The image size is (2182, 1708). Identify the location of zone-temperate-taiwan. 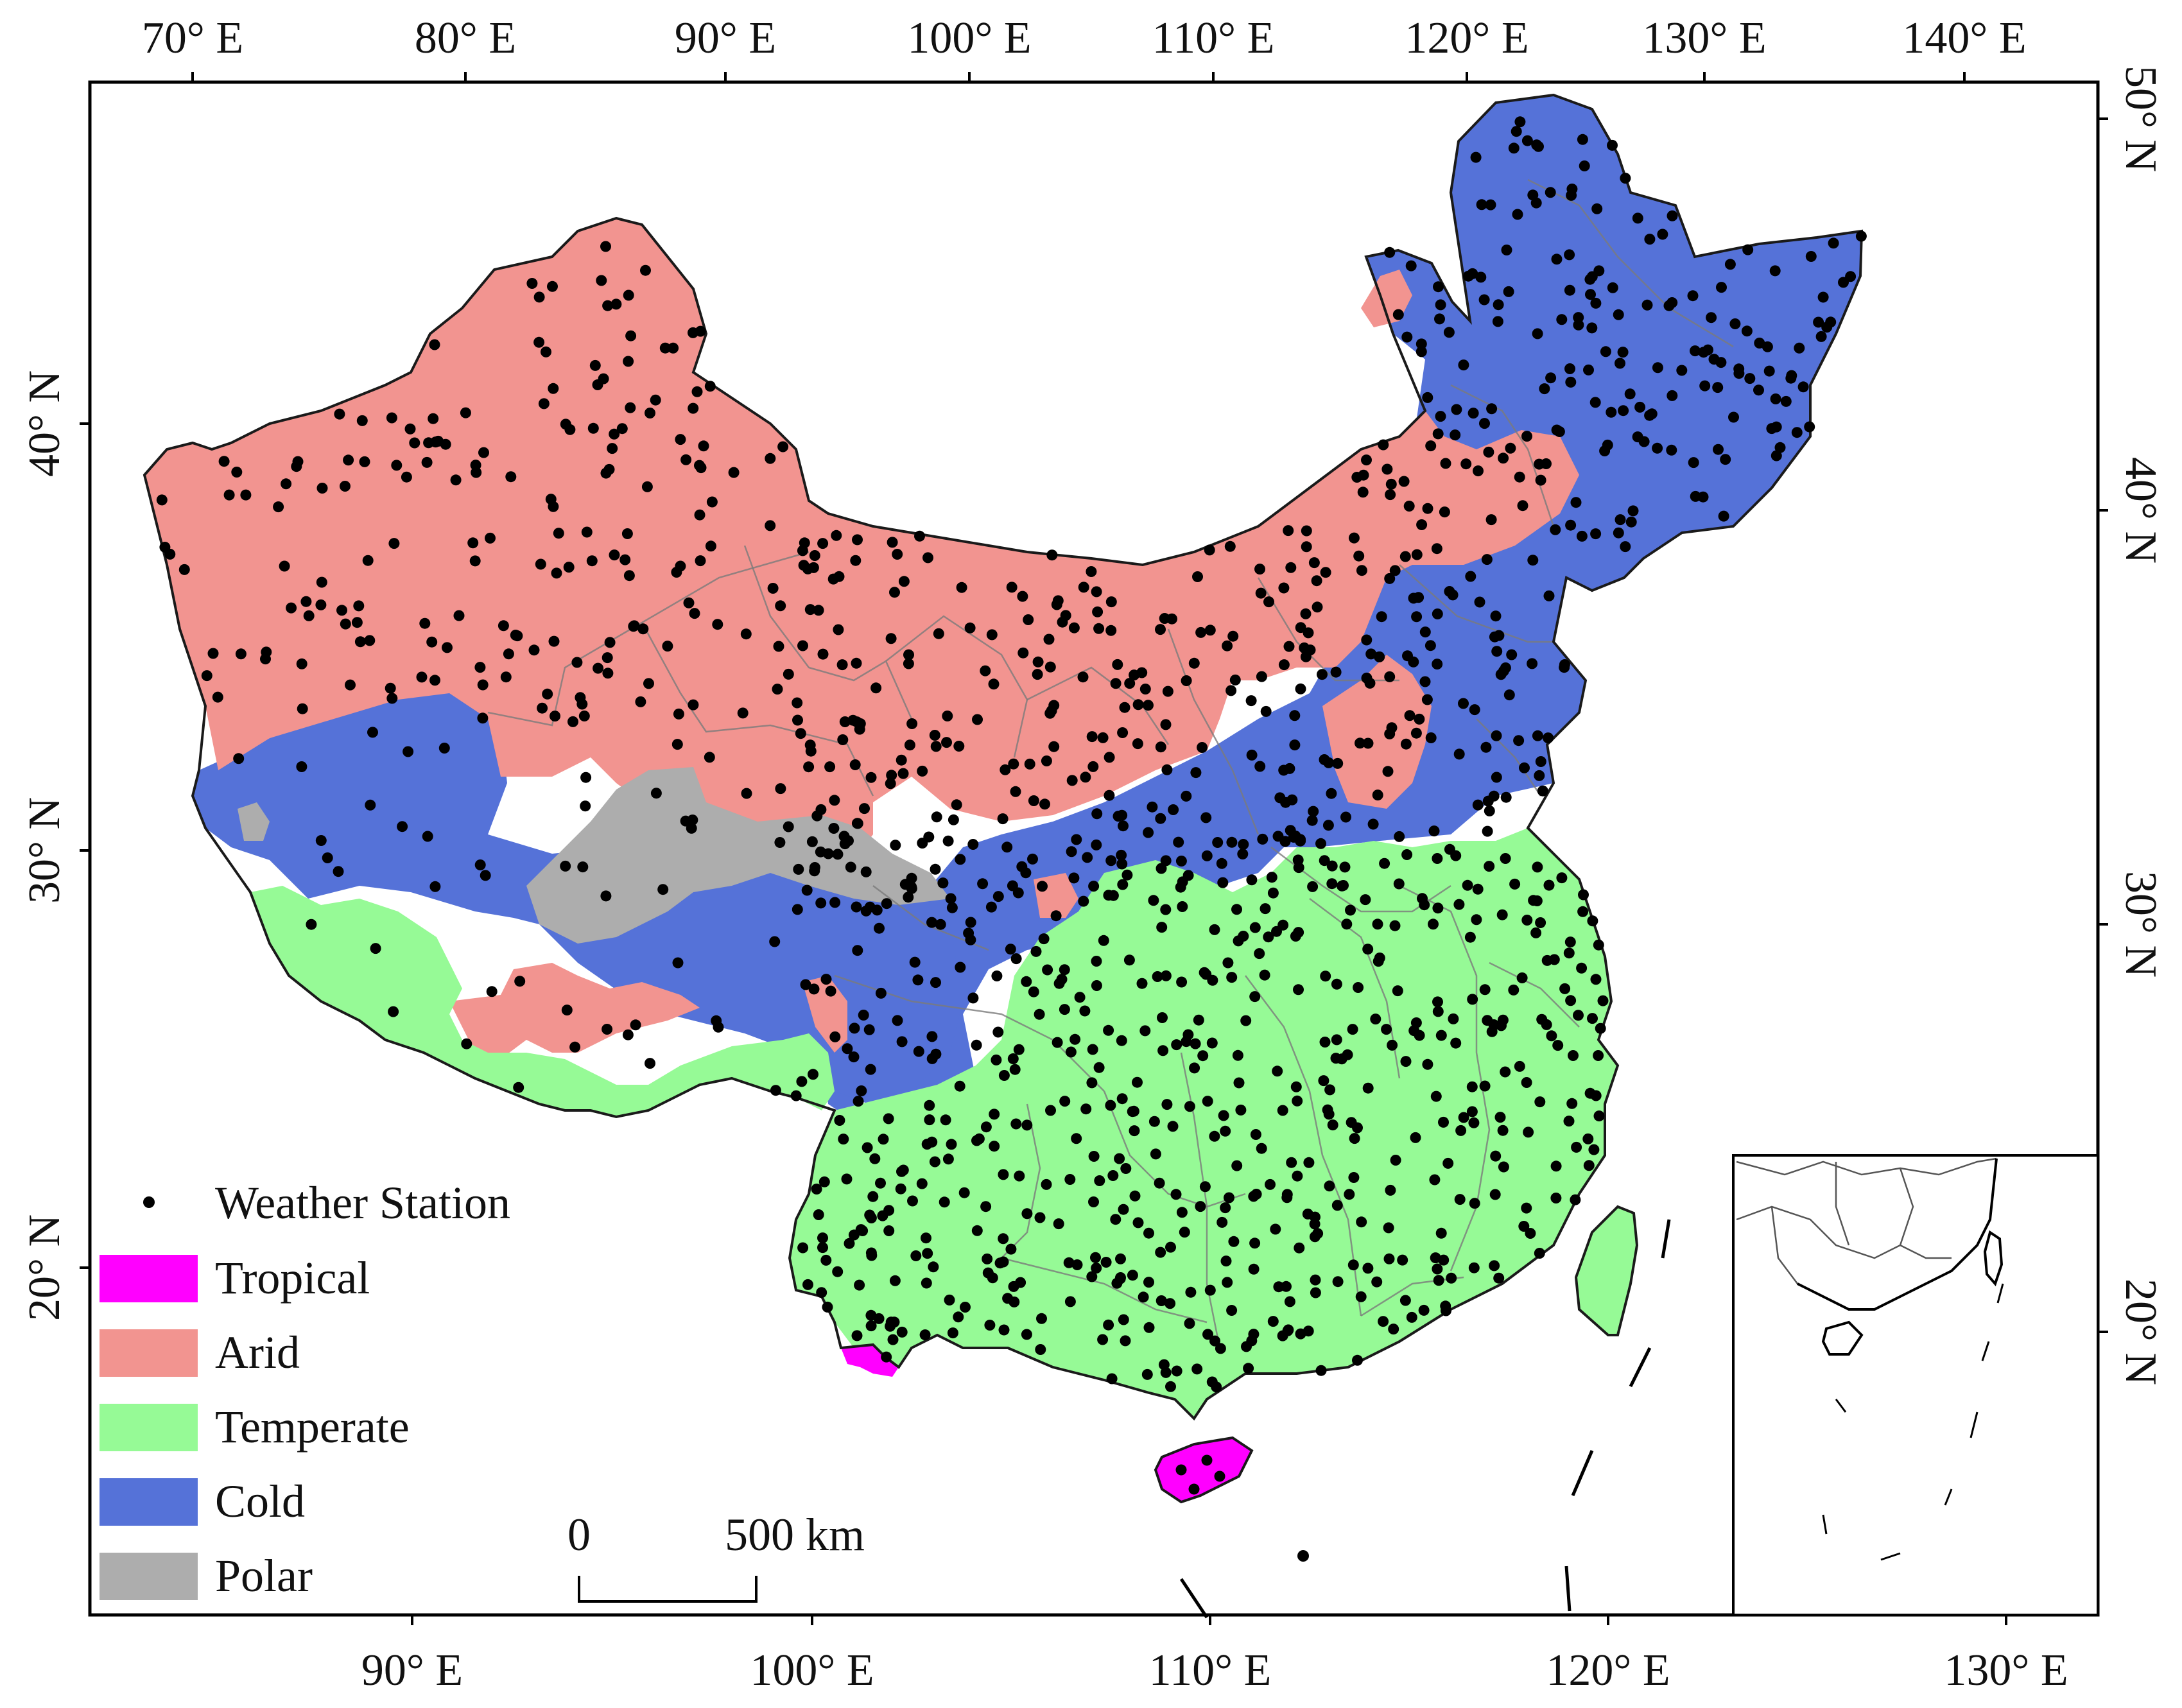
(1607, 1271).